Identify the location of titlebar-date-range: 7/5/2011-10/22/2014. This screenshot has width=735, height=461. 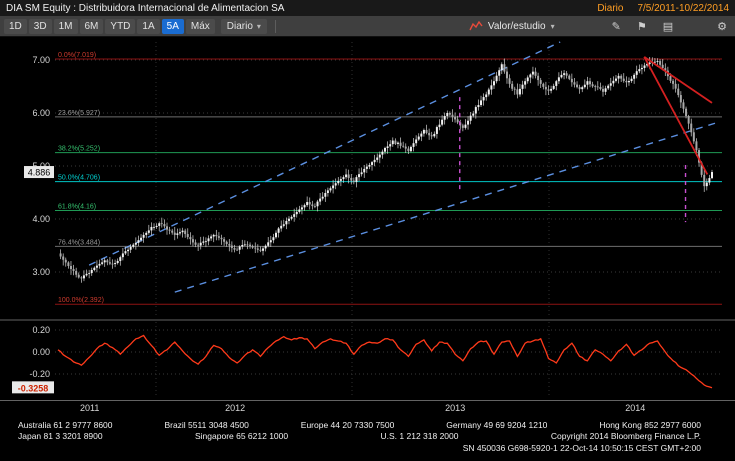
(683, 8).